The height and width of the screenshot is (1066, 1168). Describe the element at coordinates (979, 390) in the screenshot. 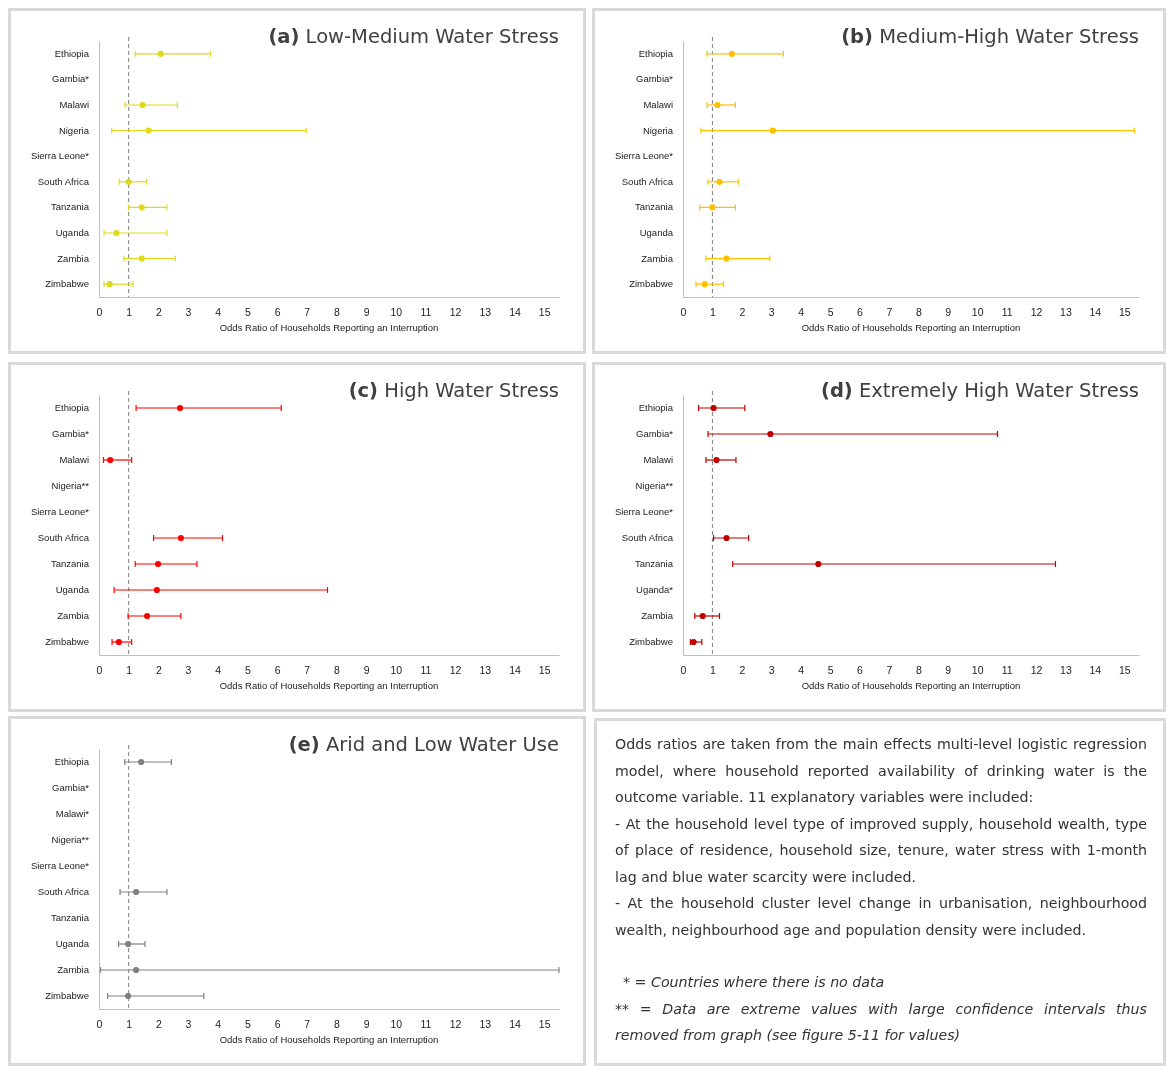

I see `chart-title: (d) Extremely High Water Stress` at that location.